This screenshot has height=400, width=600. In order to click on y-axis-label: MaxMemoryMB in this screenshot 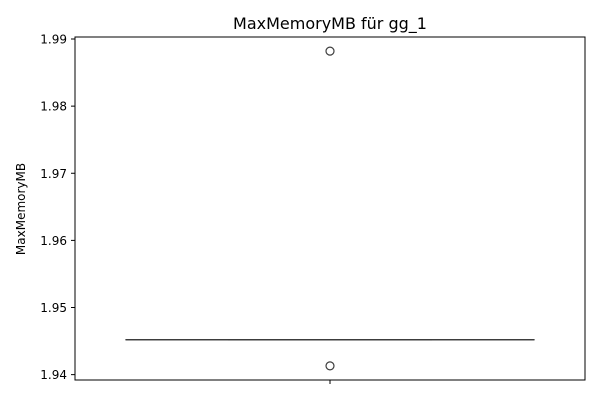, I will do `click(21, 209)`.